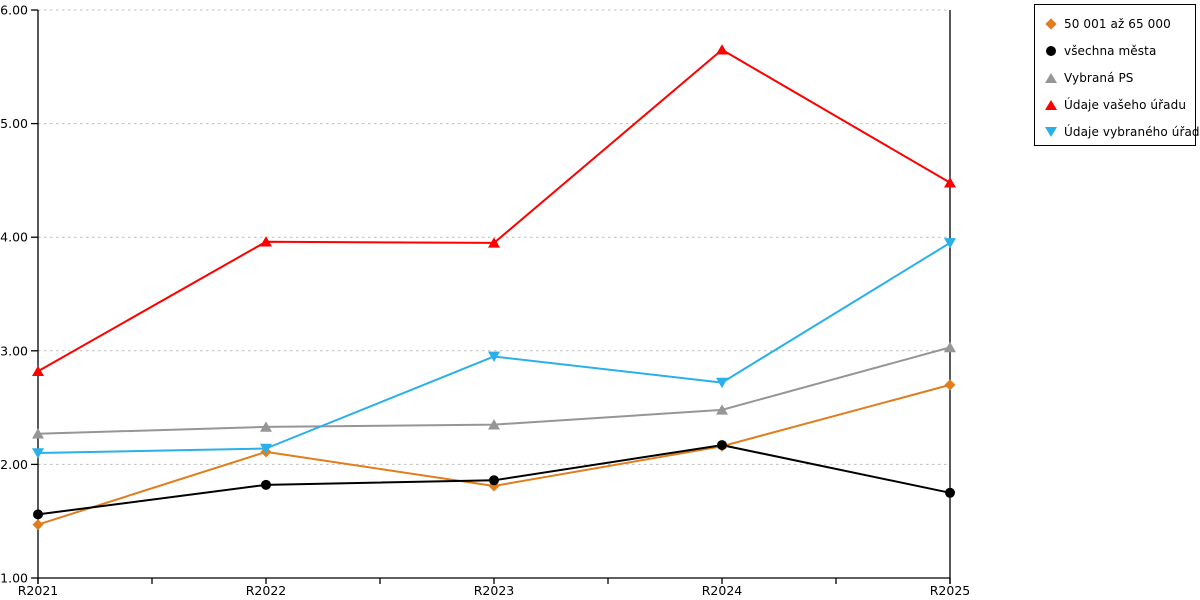 Image resolution: width=1200 pixels, height=600 pixels. I want to click on y-tick-label: 5.00, so click(14, 123).